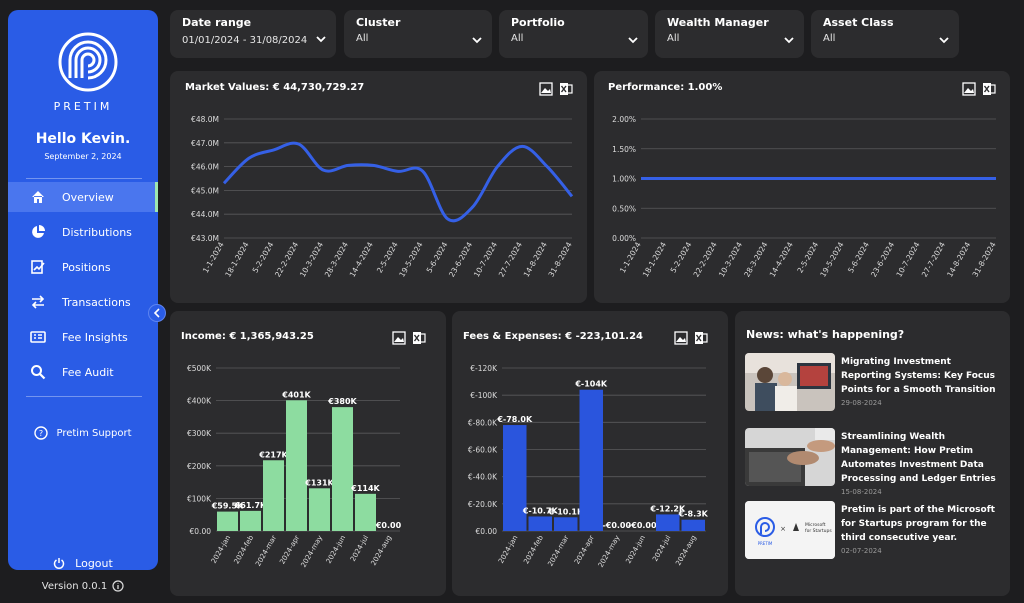 Image resolution: width=1024 pixels, height=603 pixels. Describe the element at coordinates (624, 208) in the screenshot. I see `y-tick-label: 0.50%` at that location.